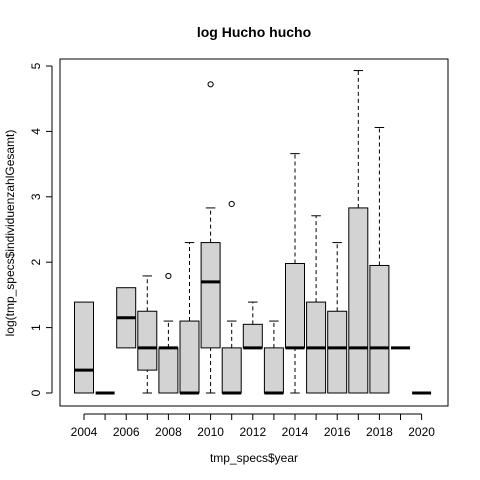 This screenshot has width=480, height=480. I want to click on box-2004, so click(84, 347).